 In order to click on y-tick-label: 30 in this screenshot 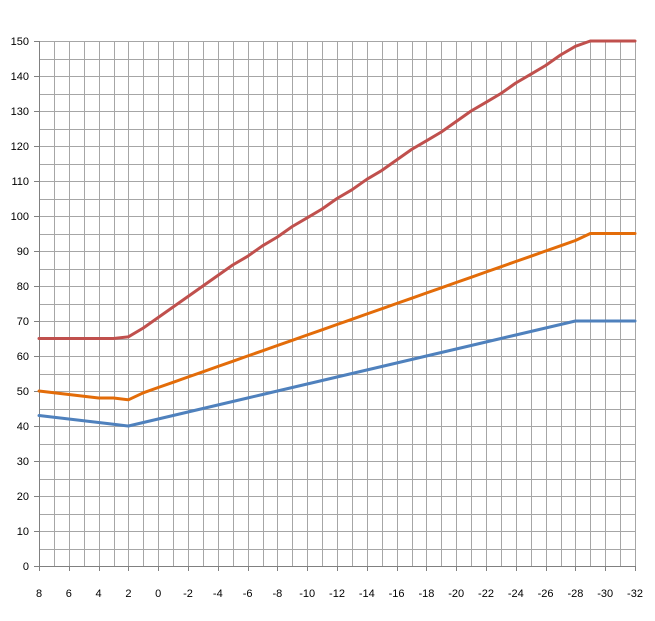, I will do `click(23, 462)`.